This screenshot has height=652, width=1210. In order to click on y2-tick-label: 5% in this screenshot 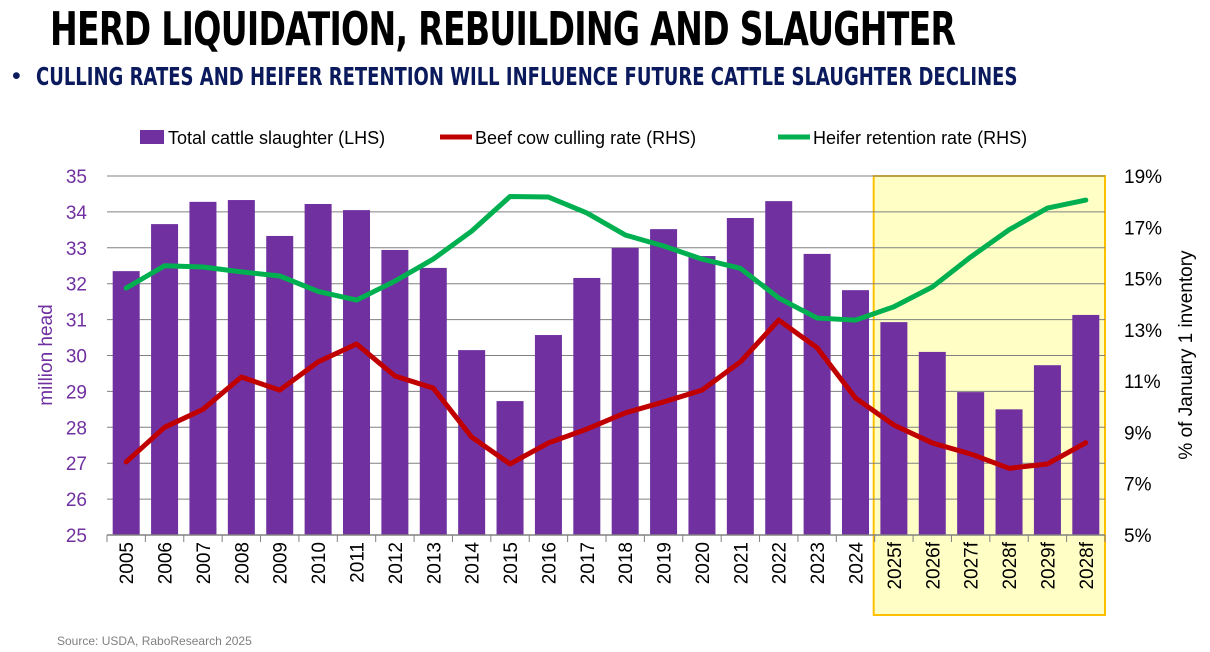, I will do `click(1138, 536)`.